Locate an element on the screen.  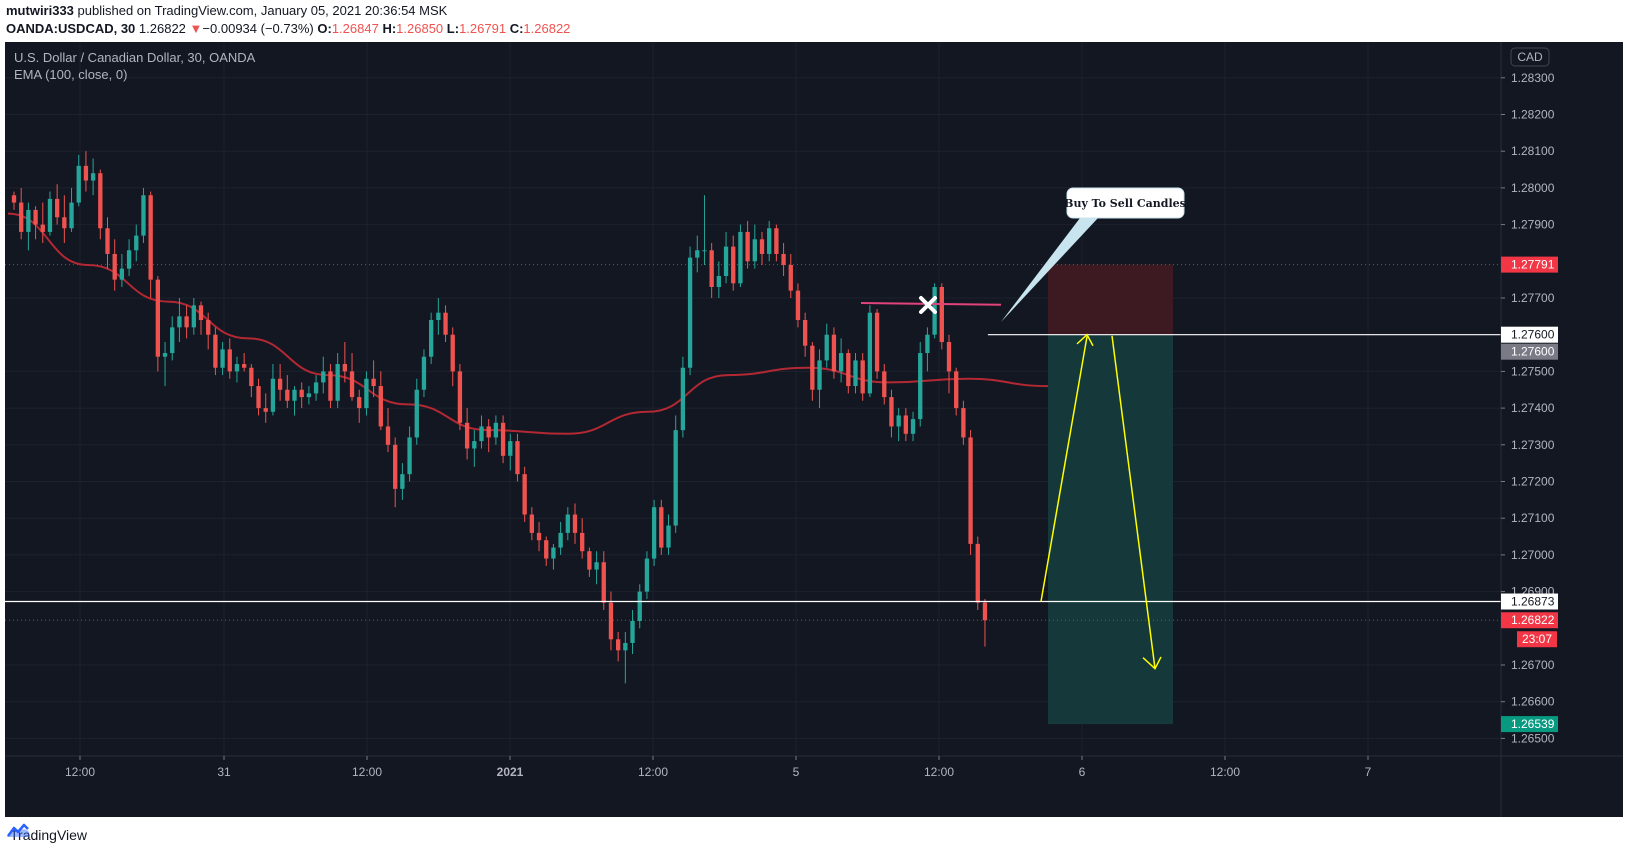
price-tick-label: 1.27400 is located at coordinates (1533, 408).